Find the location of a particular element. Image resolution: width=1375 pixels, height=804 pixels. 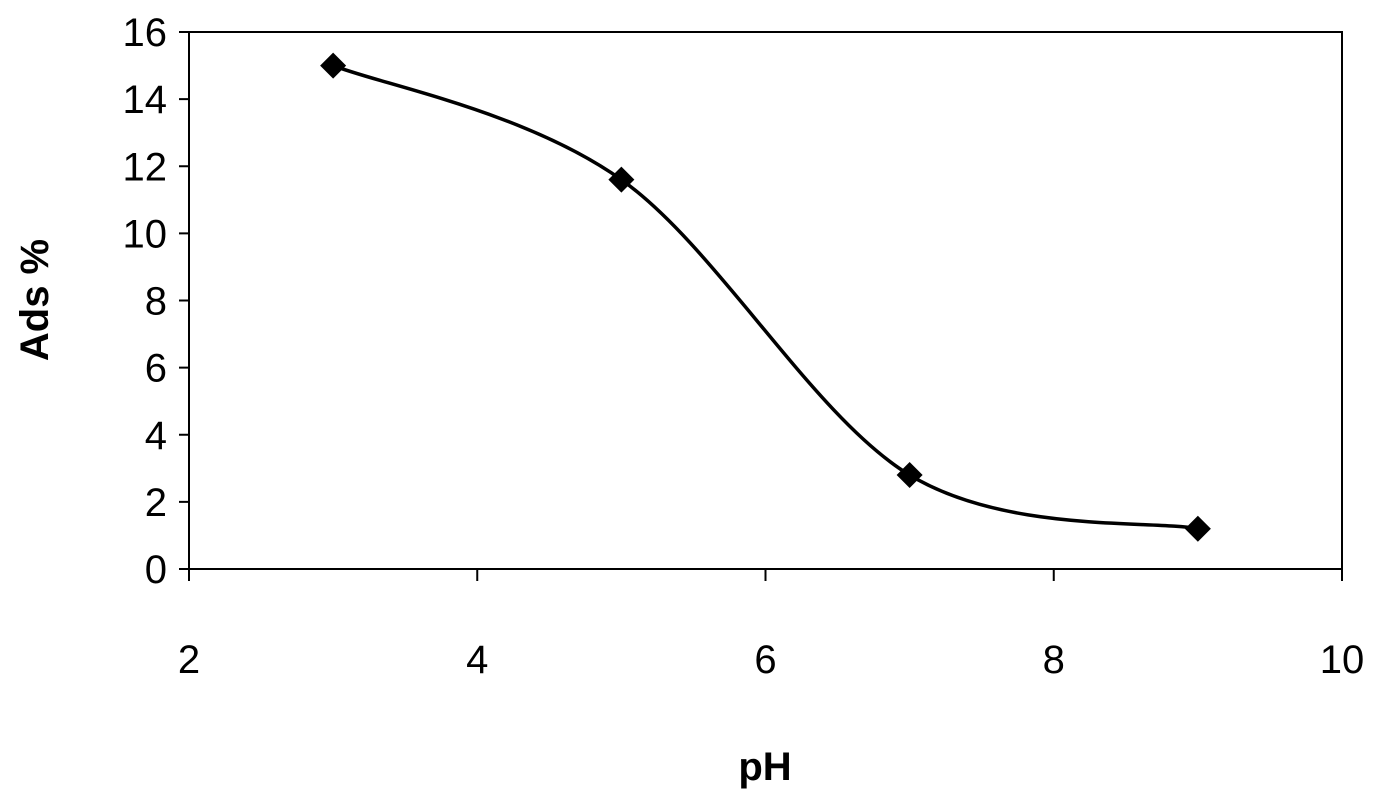

y-tick-label: 10 is located at coordinates (145, 234).